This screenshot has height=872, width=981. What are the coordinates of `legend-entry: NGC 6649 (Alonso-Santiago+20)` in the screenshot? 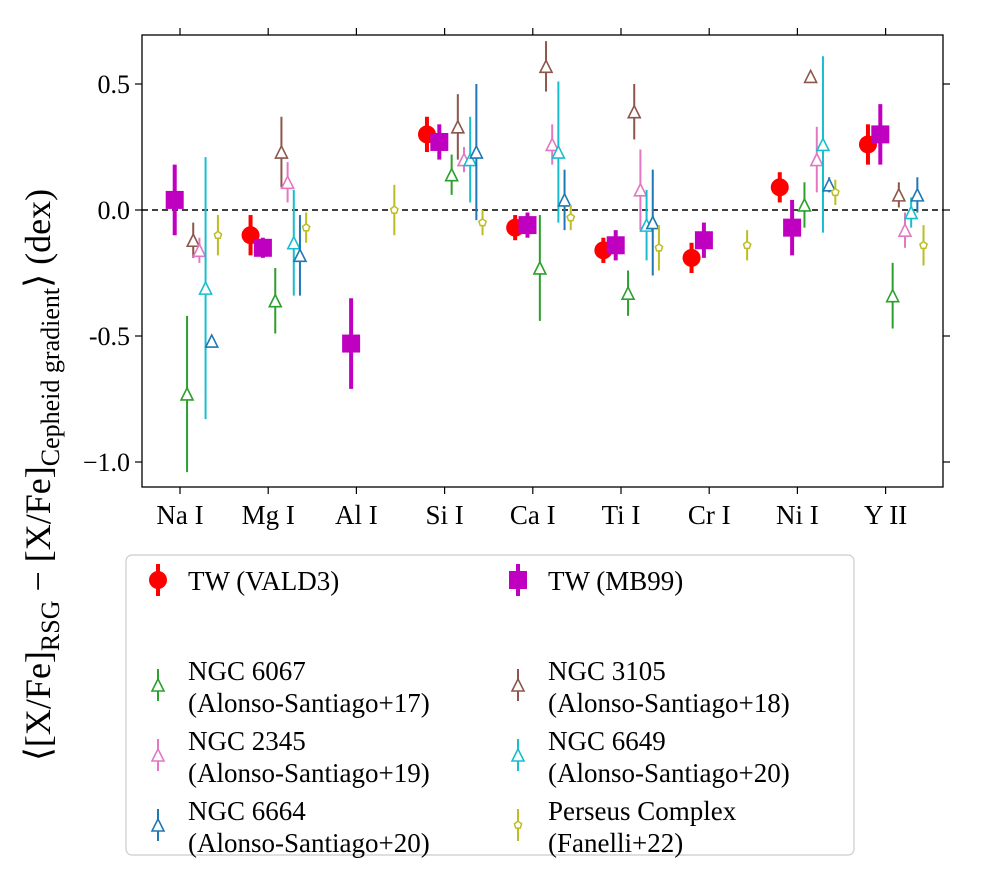 It's located at (650, 757).